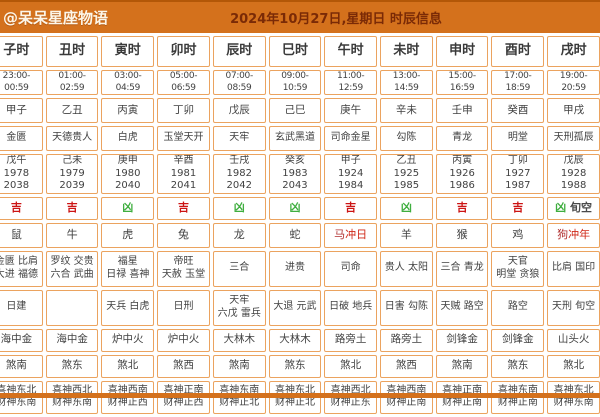 Image resolution: width=600 pixels, height=417 pixels. What do you see at coordinates (462, 138) in the screenshot?
I see `deity-cell: 青龙` at bounding box center [462, 138].